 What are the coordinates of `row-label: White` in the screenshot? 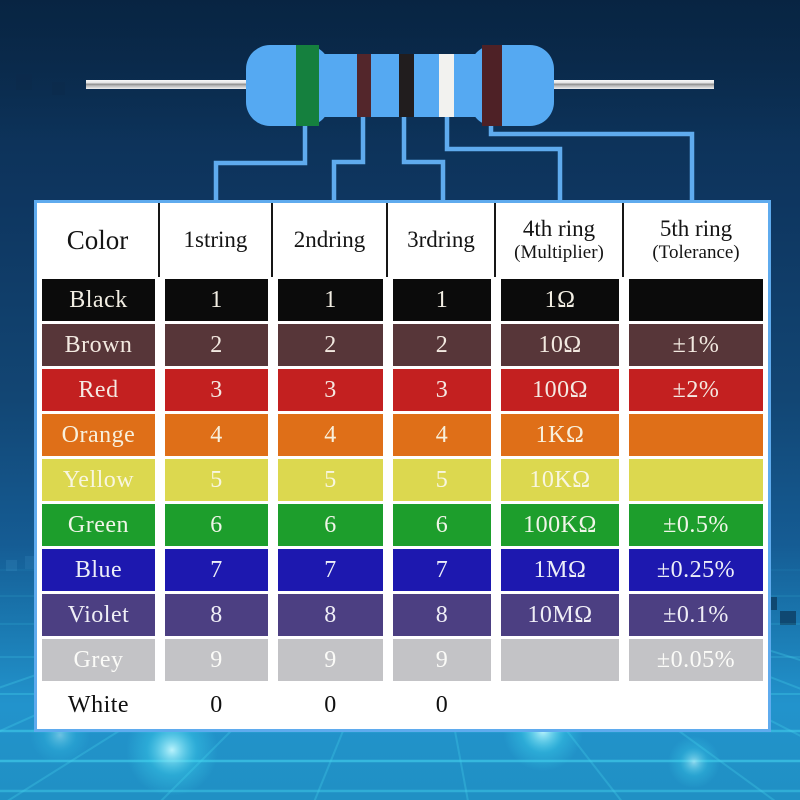 It's located at (98, 705).